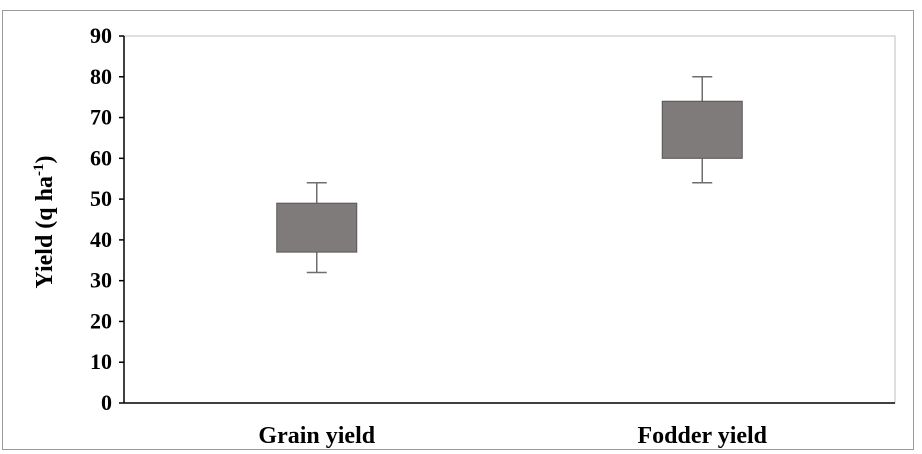 The image size is (922, 454). I want to click on x-category-label: Grain yield, so click(316, 436).